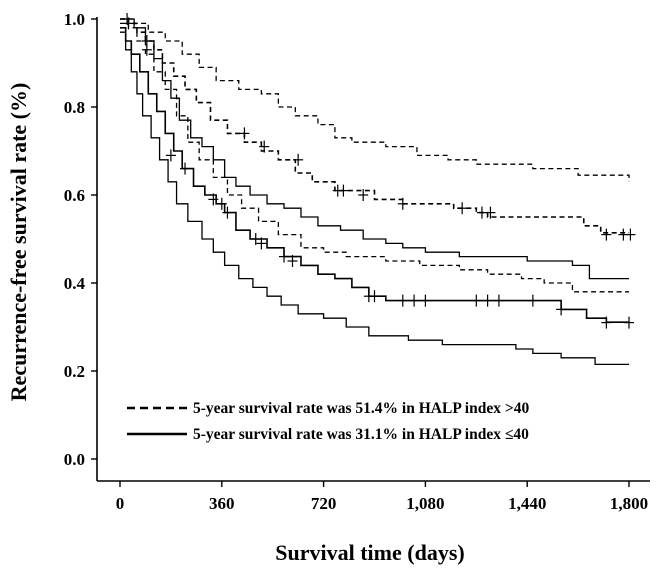 The height and width of the screenshot is (573, 657). What do you see at coordinates (74, 107) in the screenshot?
I see `y-tick-label: 0.8` at bounding box center [74, 107].